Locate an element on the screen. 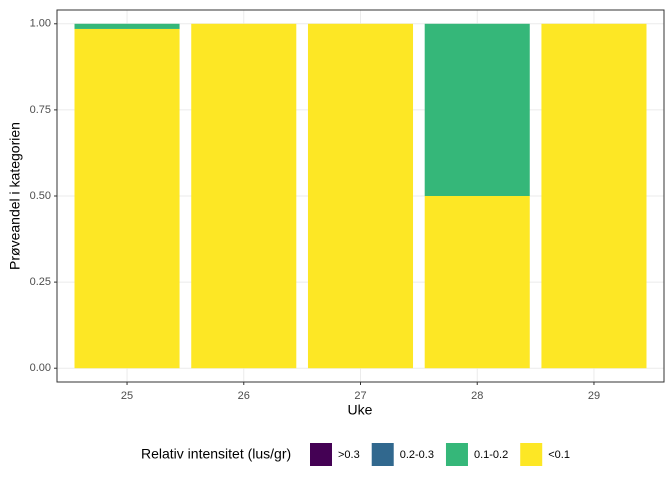  legend-title: Relativ intensitet (lus/gr) is located at coordinates (216, 454).